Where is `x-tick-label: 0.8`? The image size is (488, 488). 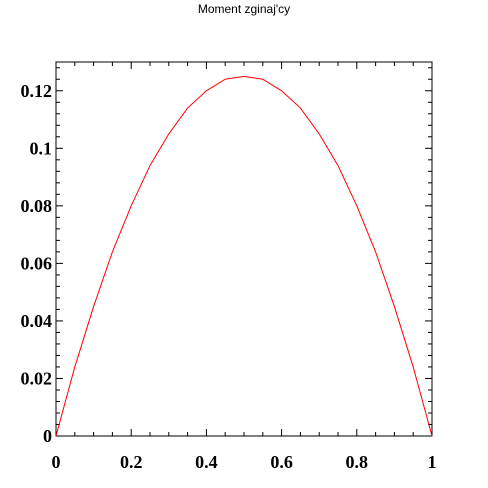
x-tick-label: 0.8 is located at coordinates (357, 462).